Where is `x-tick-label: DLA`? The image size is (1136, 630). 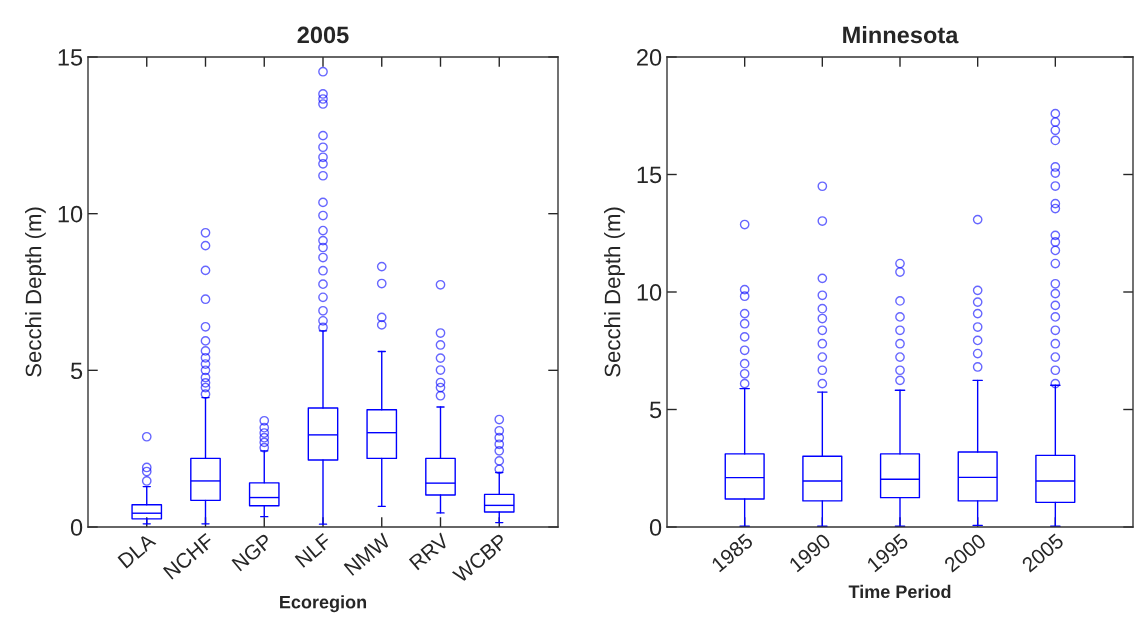
x-tick-label: DLA is located at coordinates (137, 550).